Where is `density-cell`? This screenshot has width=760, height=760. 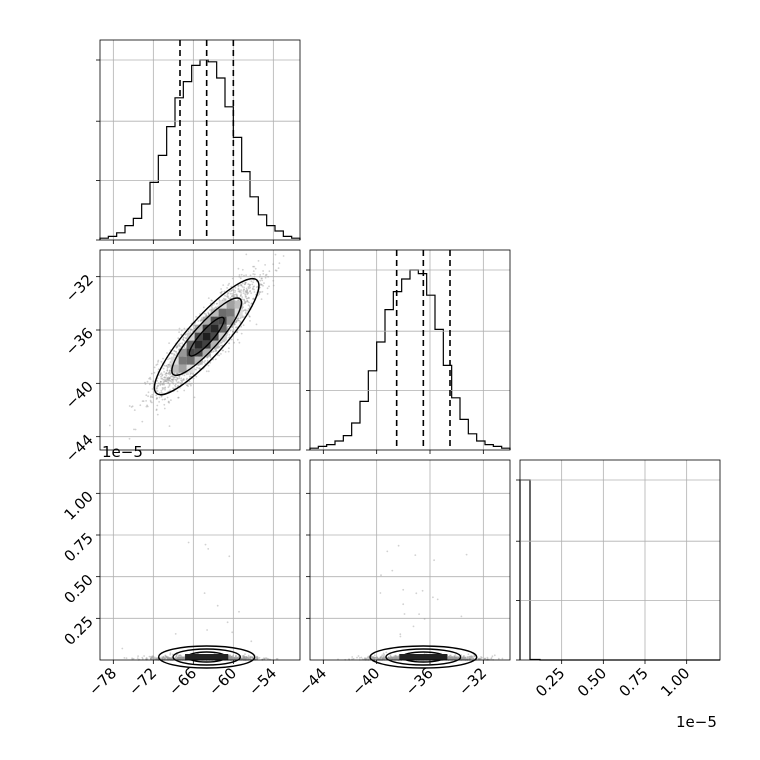 density-cell is located at coordinates (206, 344).